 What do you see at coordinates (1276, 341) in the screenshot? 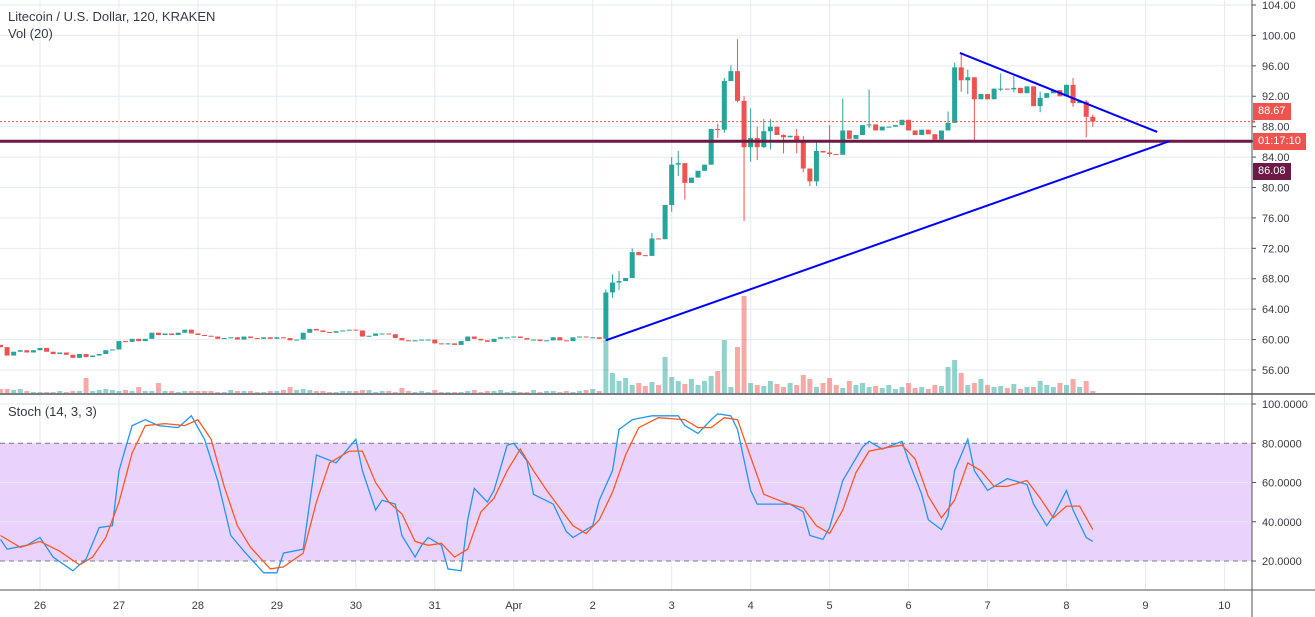
I see `price-tick-label: 60.00` at bounding box center [1276, 341].